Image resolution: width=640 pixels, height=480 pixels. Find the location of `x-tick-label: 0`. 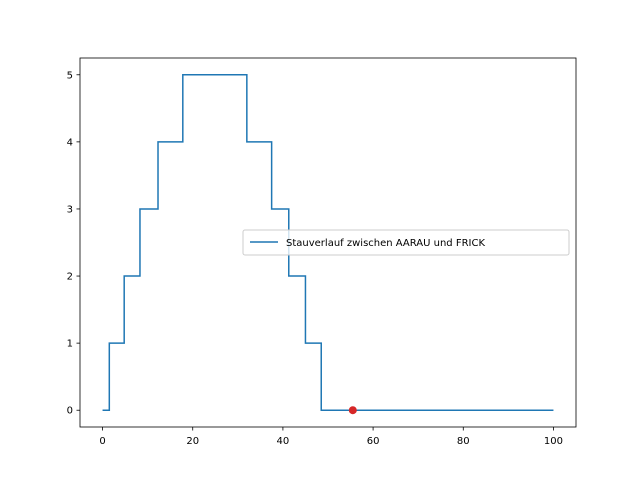

x-tick-label: 0 is located at coordinates (102, 441).